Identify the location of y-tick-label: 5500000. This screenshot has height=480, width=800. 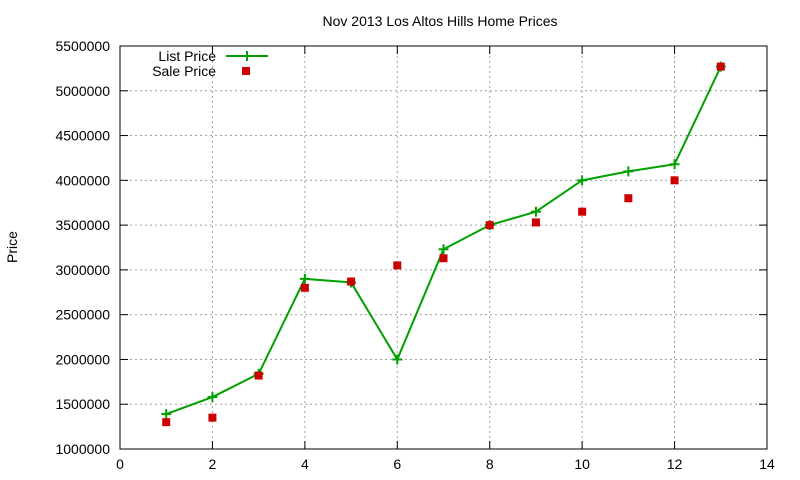
(82, 46).